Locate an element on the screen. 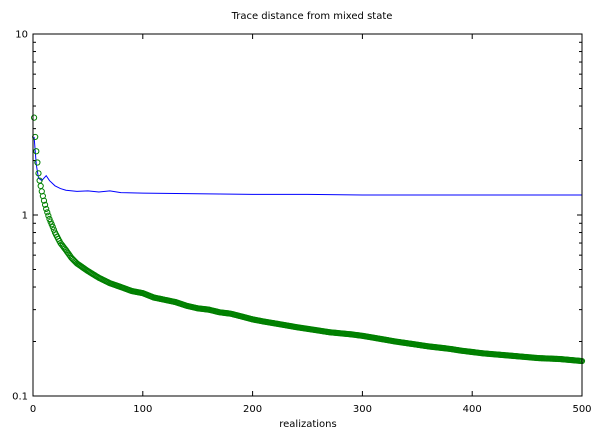 This screenshot has width=592, height=430. x-tick-label: 100 is located at coordinates (142, 409).